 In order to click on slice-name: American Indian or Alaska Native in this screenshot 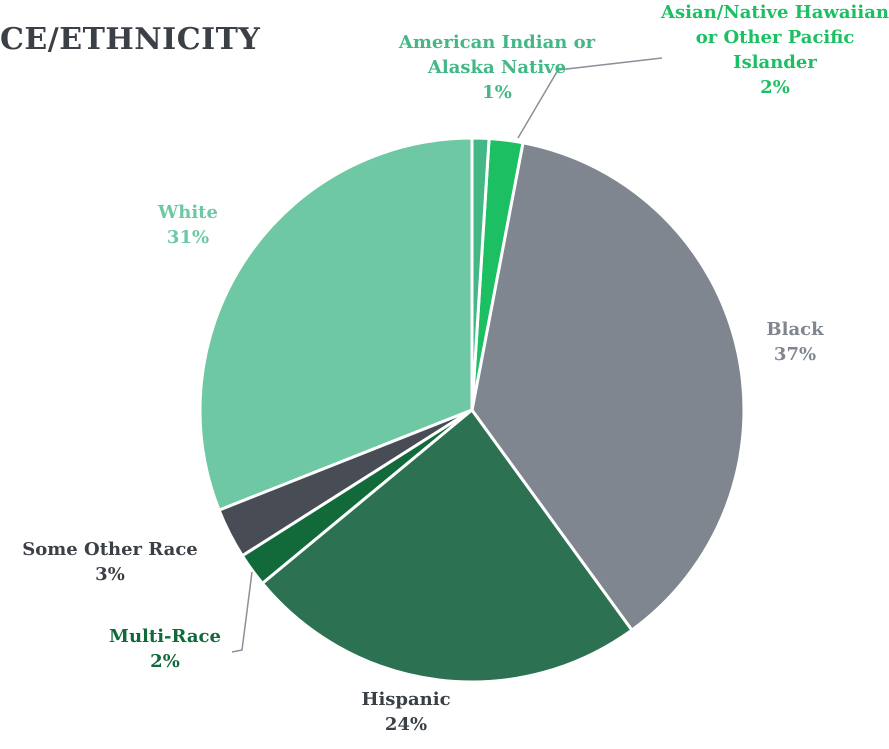, I will do `click(497, 55)`.